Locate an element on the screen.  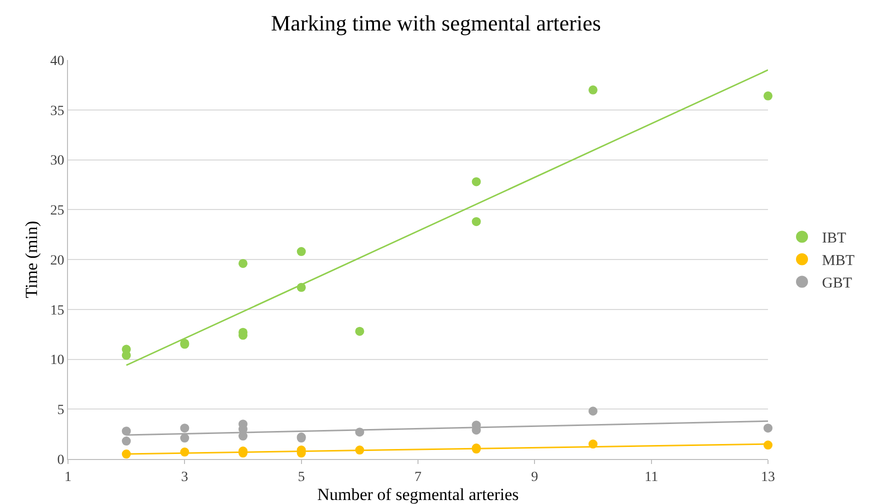
x-tick-label: 11 is located at coordinates (651, 477).